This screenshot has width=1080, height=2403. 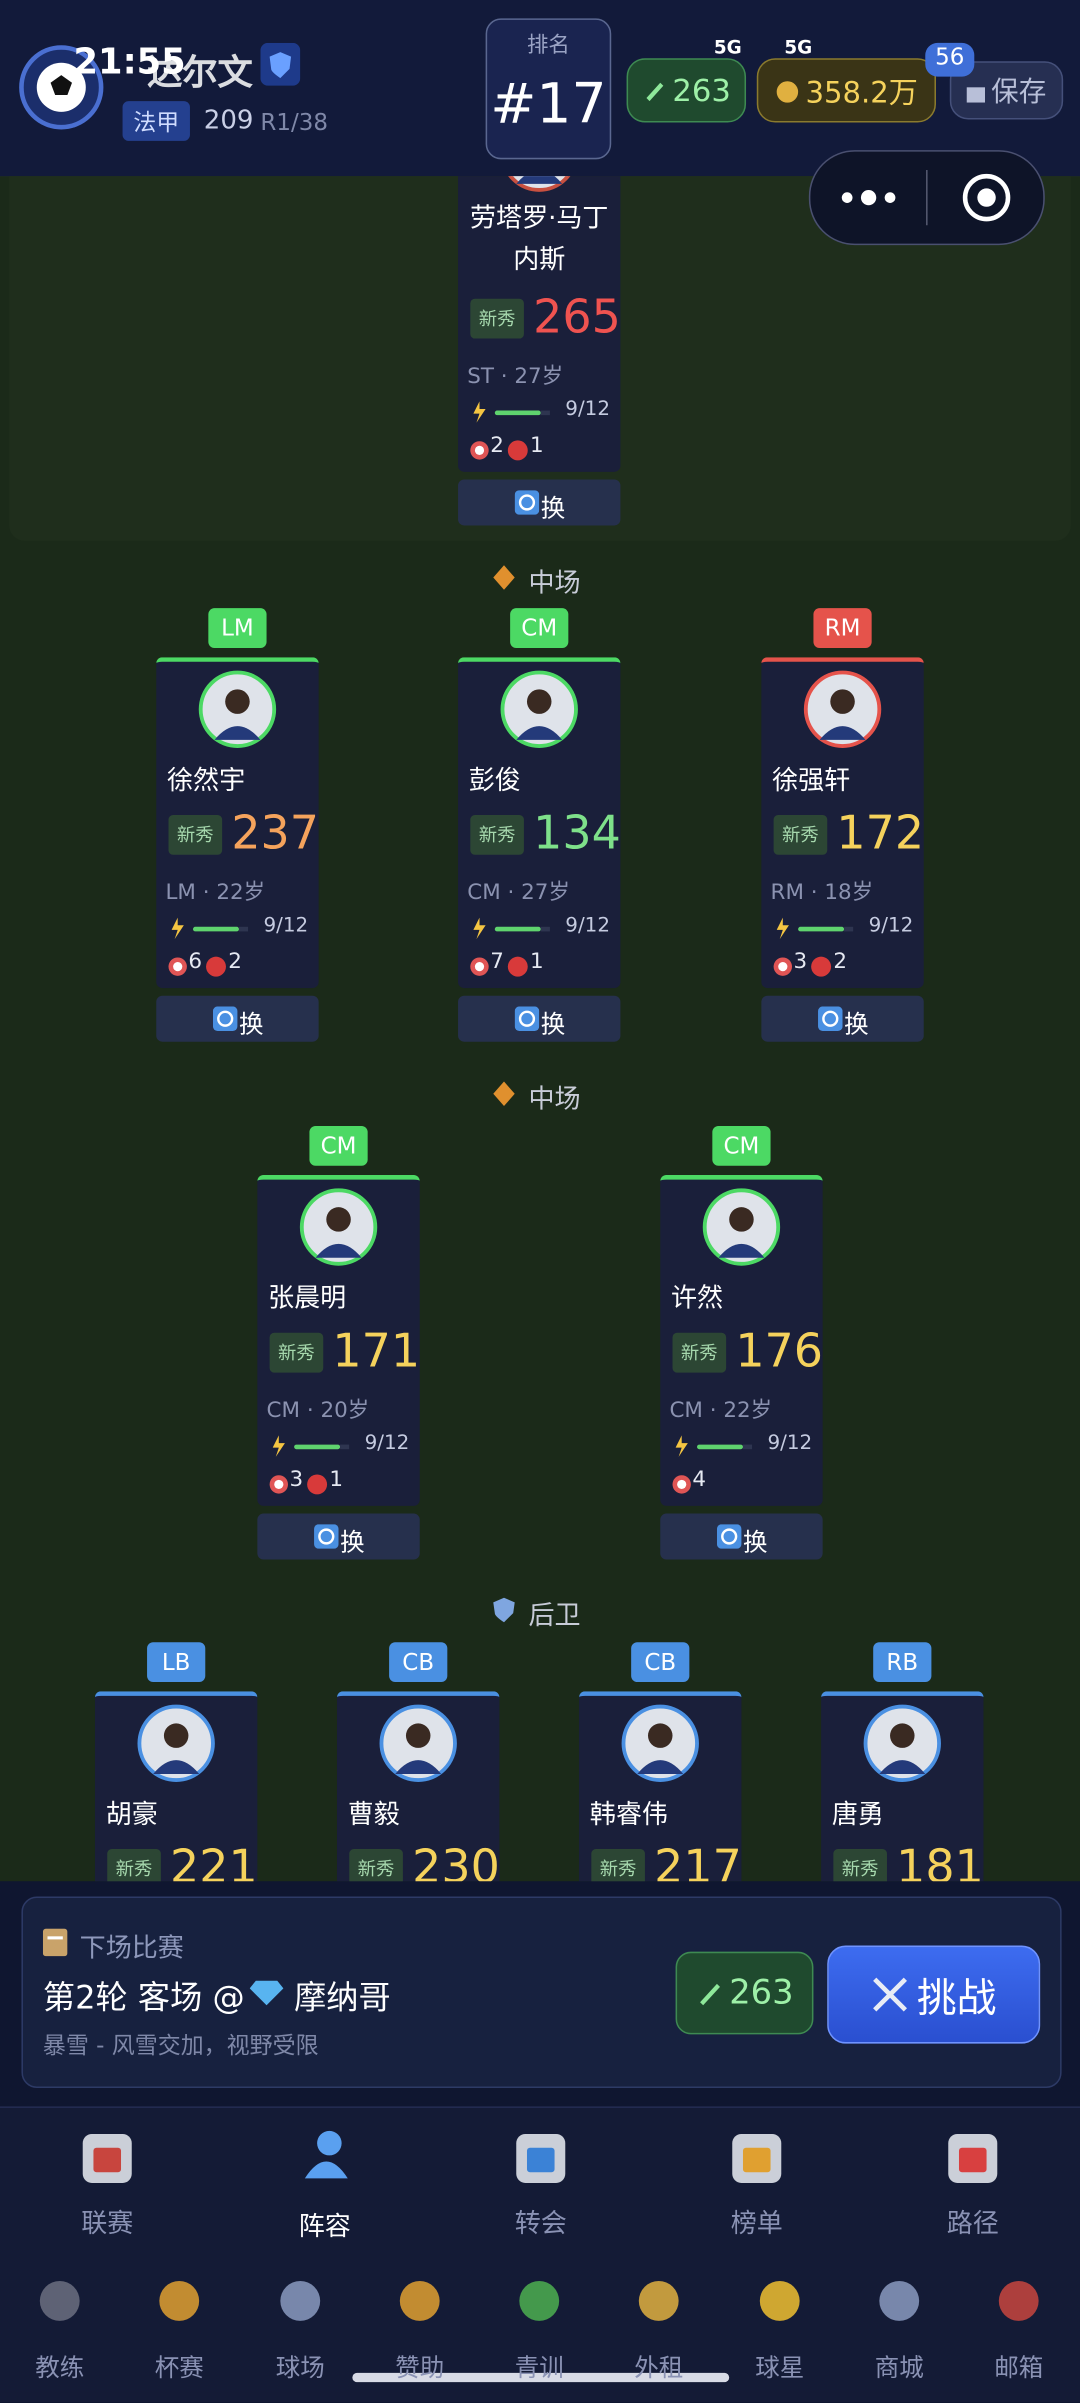 I want to click on capsule, so click(x=926, y=198).